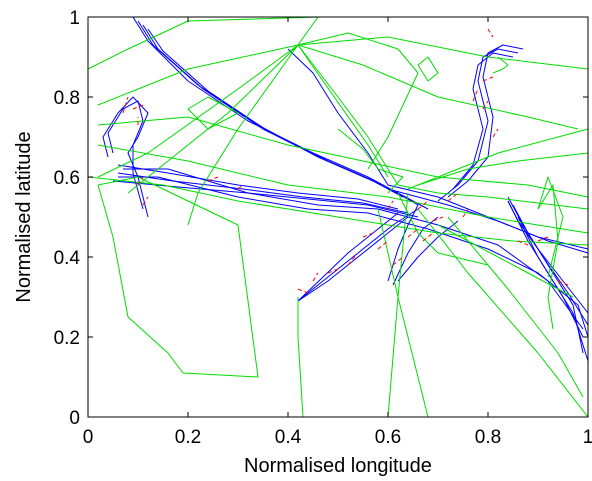 This screenshot has width=592, height=481. Describe the element at coordinates (67, 98) in the screenshot. I see `y-tick-label: 0.8` at that location.